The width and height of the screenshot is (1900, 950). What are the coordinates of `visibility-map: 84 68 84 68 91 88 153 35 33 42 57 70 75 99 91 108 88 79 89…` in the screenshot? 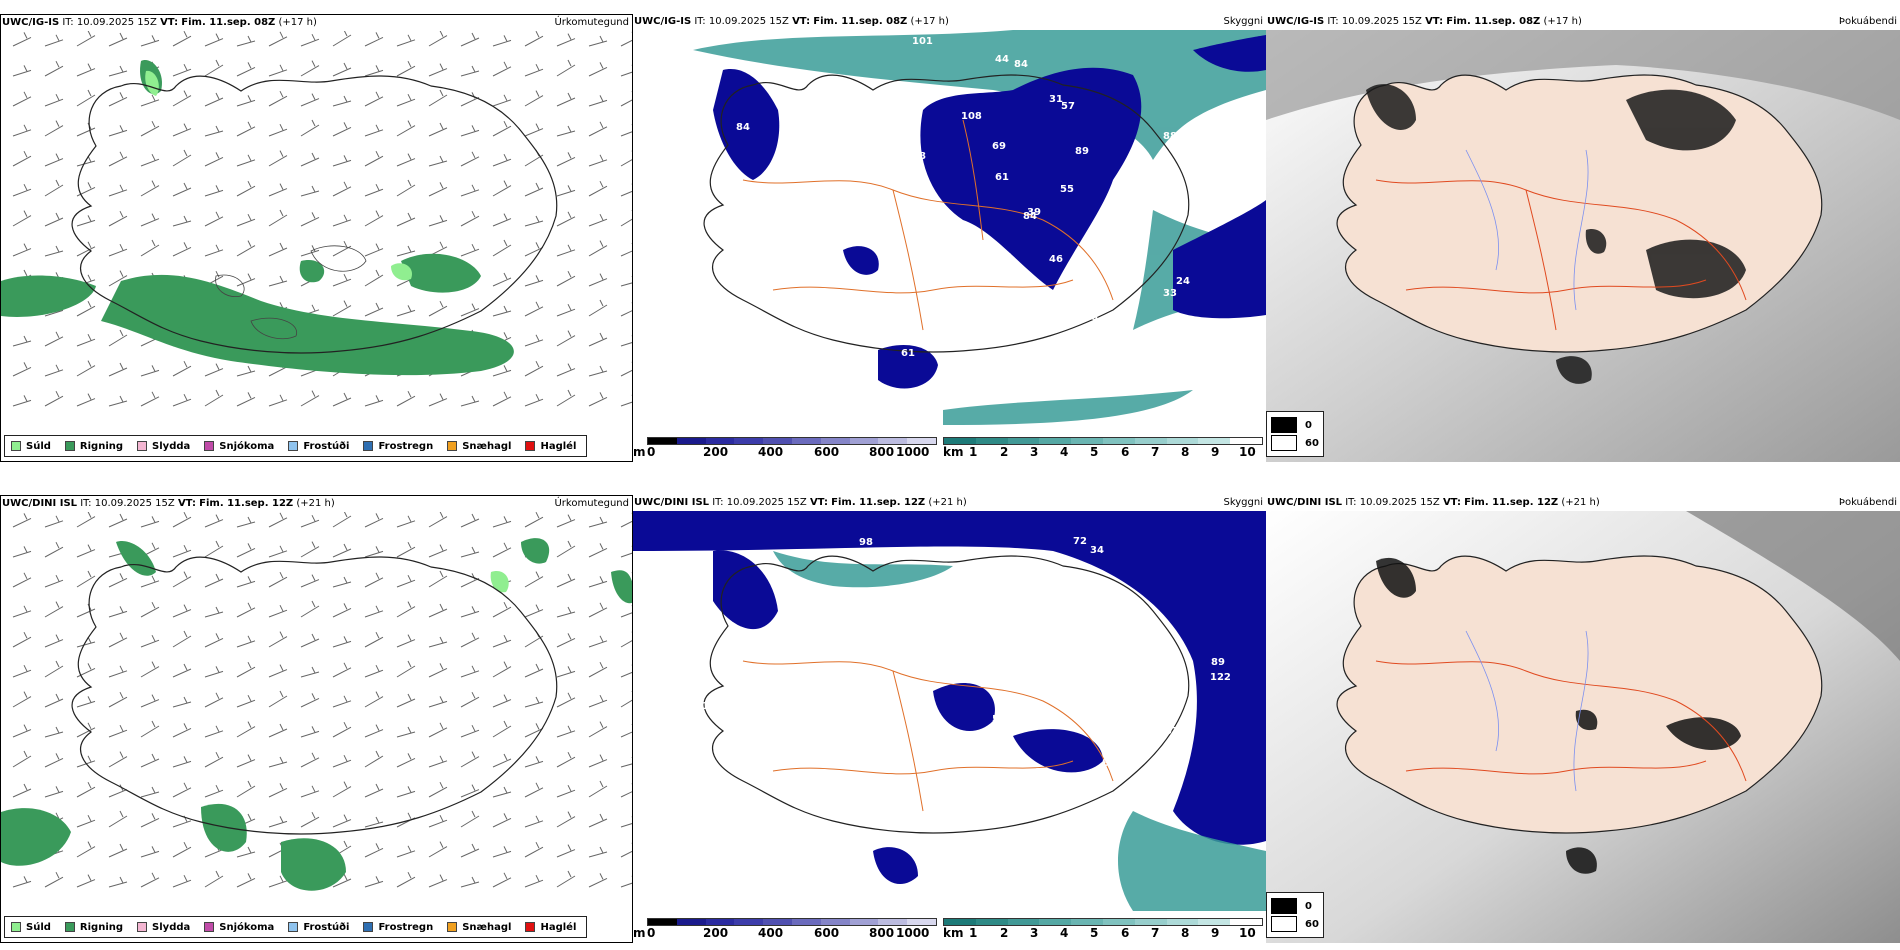 It's located at (949, 230).